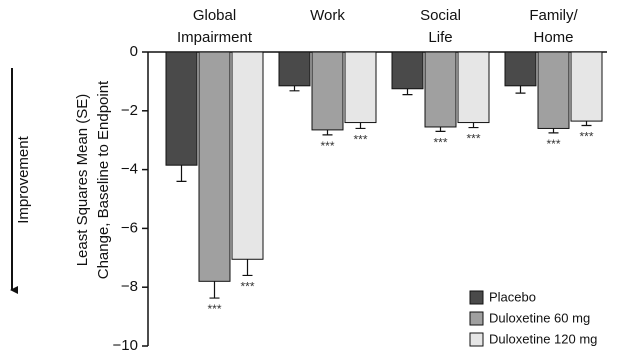 This screenshot has height=354, width=635. I want to click on y-tick-label: −4, so click(129, 169).